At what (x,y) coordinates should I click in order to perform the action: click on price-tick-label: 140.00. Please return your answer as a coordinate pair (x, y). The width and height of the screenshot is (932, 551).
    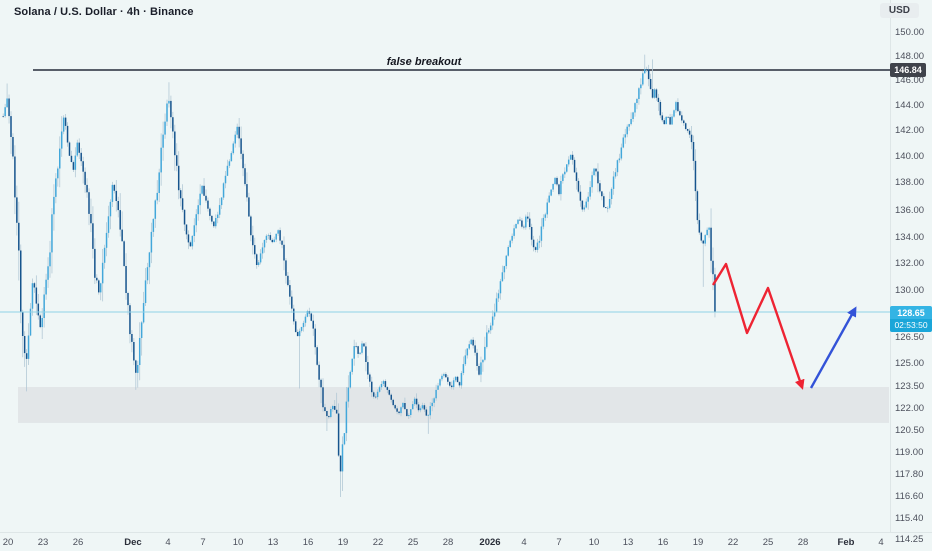
    Looking at the image, I should click on (910, 156).